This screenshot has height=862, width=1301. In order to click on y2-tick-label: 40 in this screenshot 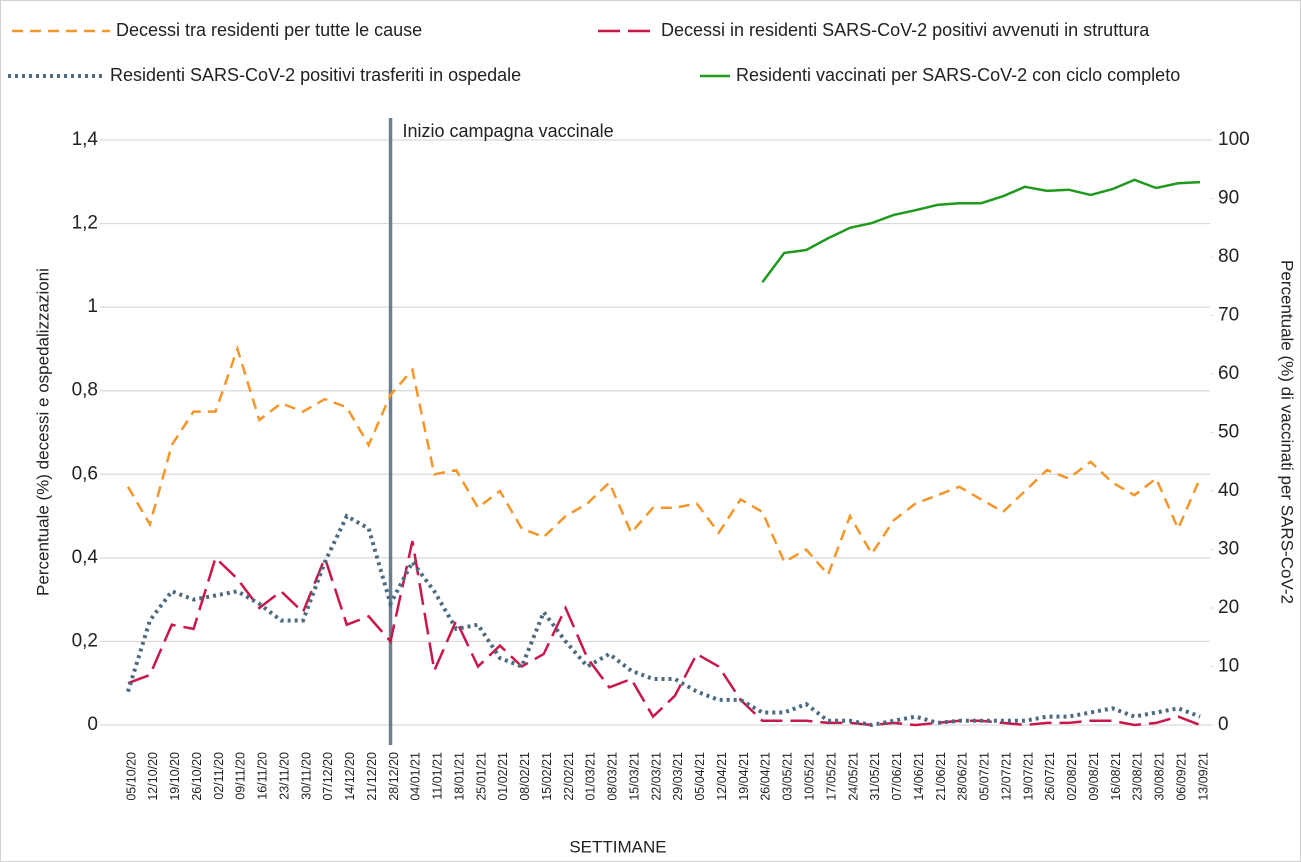, I will do `click(1228, 490)`.